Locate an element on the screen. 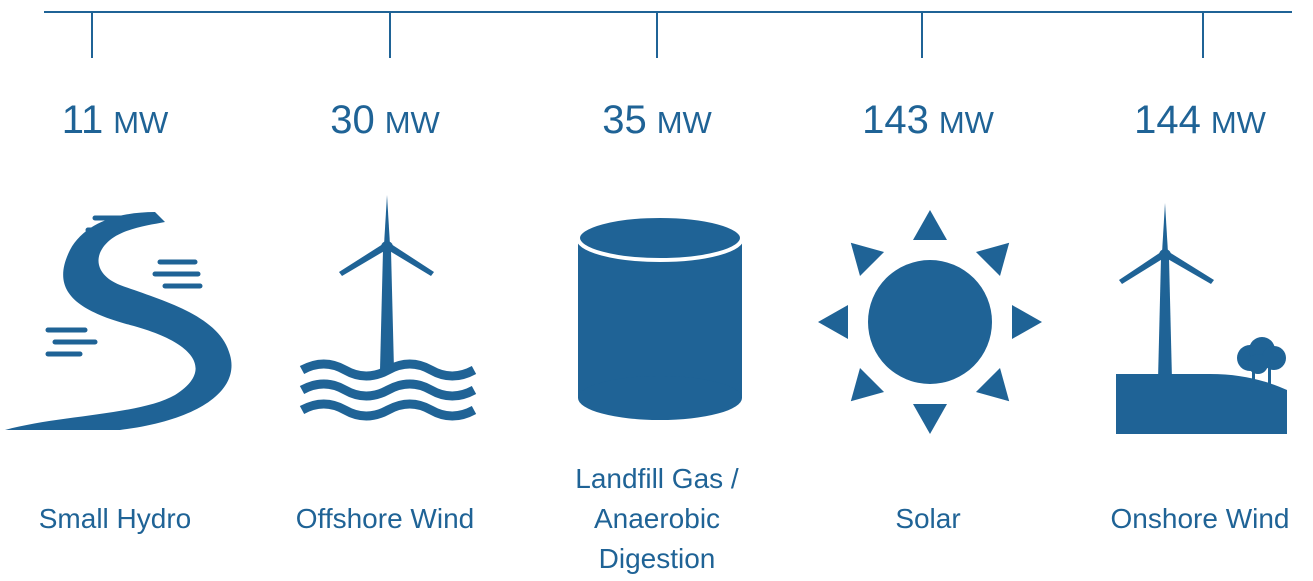 The image size is (1313, 581). tank-bottom is located at coordinates (660, 398).